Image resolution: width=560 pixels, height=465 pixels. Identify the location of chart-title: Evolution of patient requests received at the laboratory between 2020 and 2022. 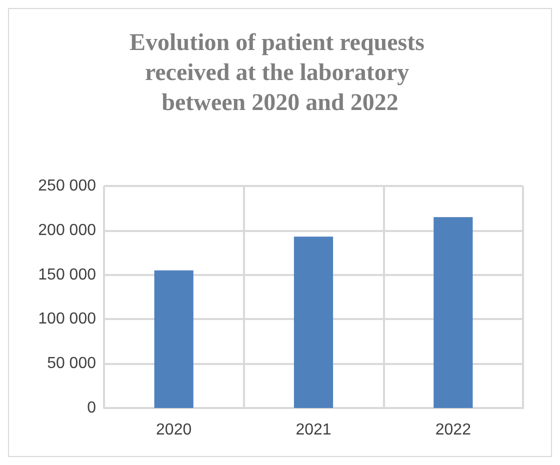
(280, 73).